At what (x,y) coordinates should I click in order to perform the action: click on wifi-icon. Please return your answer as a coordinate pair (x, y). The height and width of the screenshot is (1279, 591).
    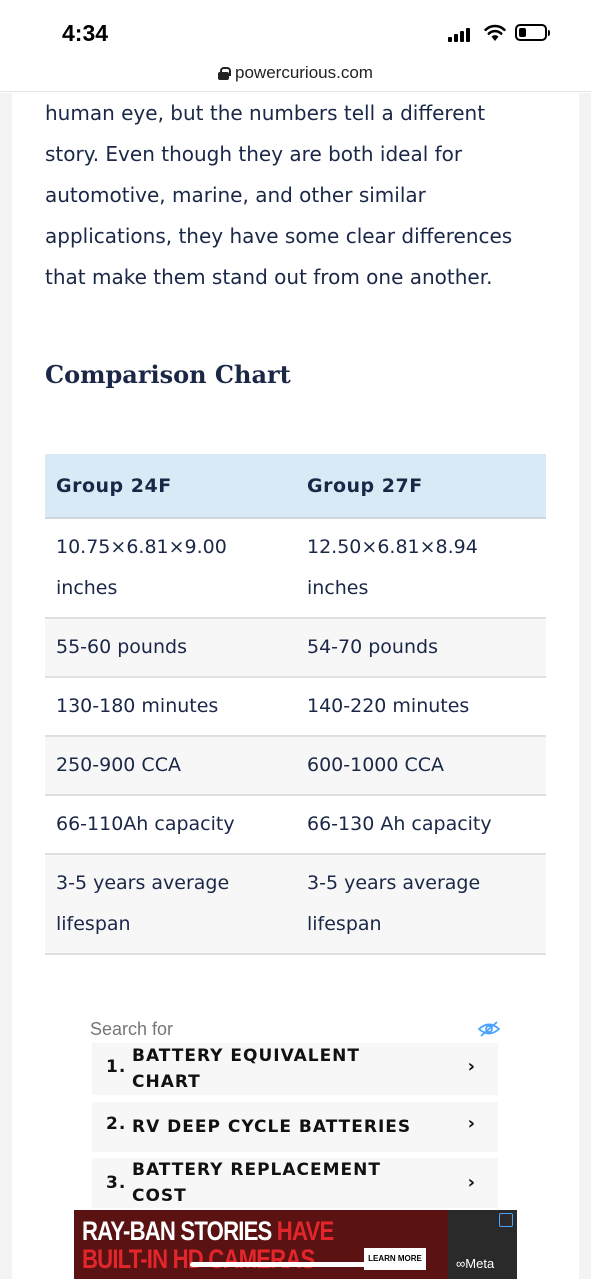
    Looking at the image, I should click on (495, 32).